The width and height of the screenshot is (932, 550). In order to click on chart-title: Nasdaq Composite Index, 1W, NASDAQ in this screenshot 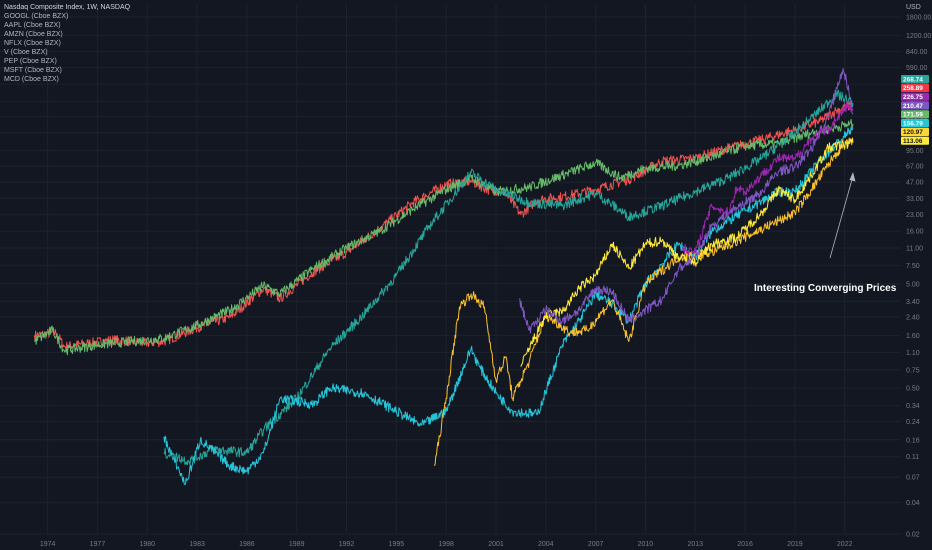, I will do `click(67, 7)`.